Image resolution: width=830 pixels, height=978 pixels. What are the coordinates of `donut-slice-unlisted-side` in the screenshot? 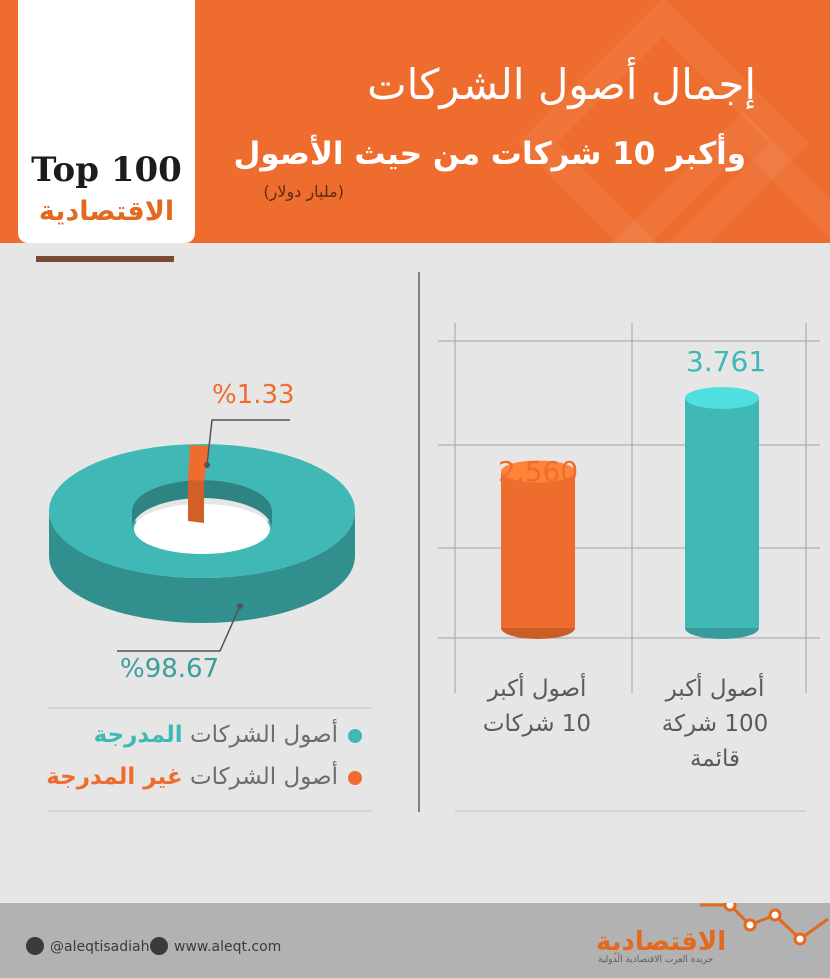 It's located at (196, 501).